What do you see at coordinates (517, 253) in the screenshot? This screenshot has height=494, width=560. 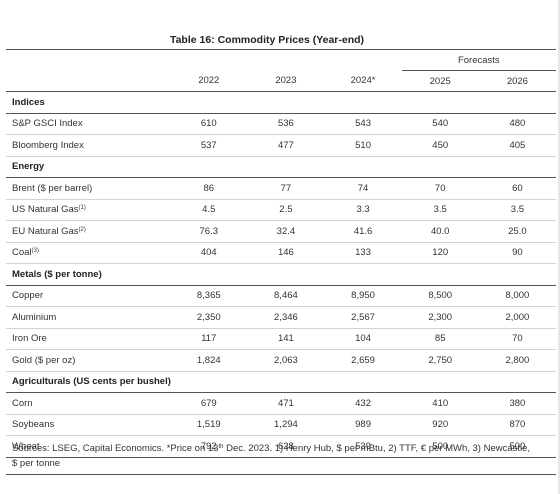 I see `value-cell: 90` at bounding box center [517, 253].